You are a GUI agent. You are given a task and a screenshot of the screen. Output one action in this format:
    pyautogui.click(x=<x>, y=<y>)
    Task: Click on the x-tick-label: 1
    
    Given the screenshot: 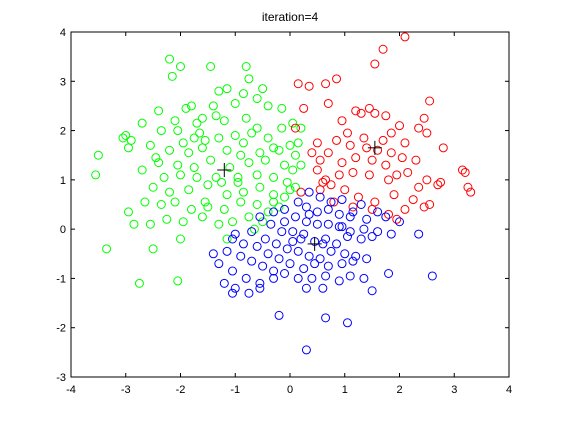 What is the action you would take?
    pyautogui.click(x=345, y=390)
    